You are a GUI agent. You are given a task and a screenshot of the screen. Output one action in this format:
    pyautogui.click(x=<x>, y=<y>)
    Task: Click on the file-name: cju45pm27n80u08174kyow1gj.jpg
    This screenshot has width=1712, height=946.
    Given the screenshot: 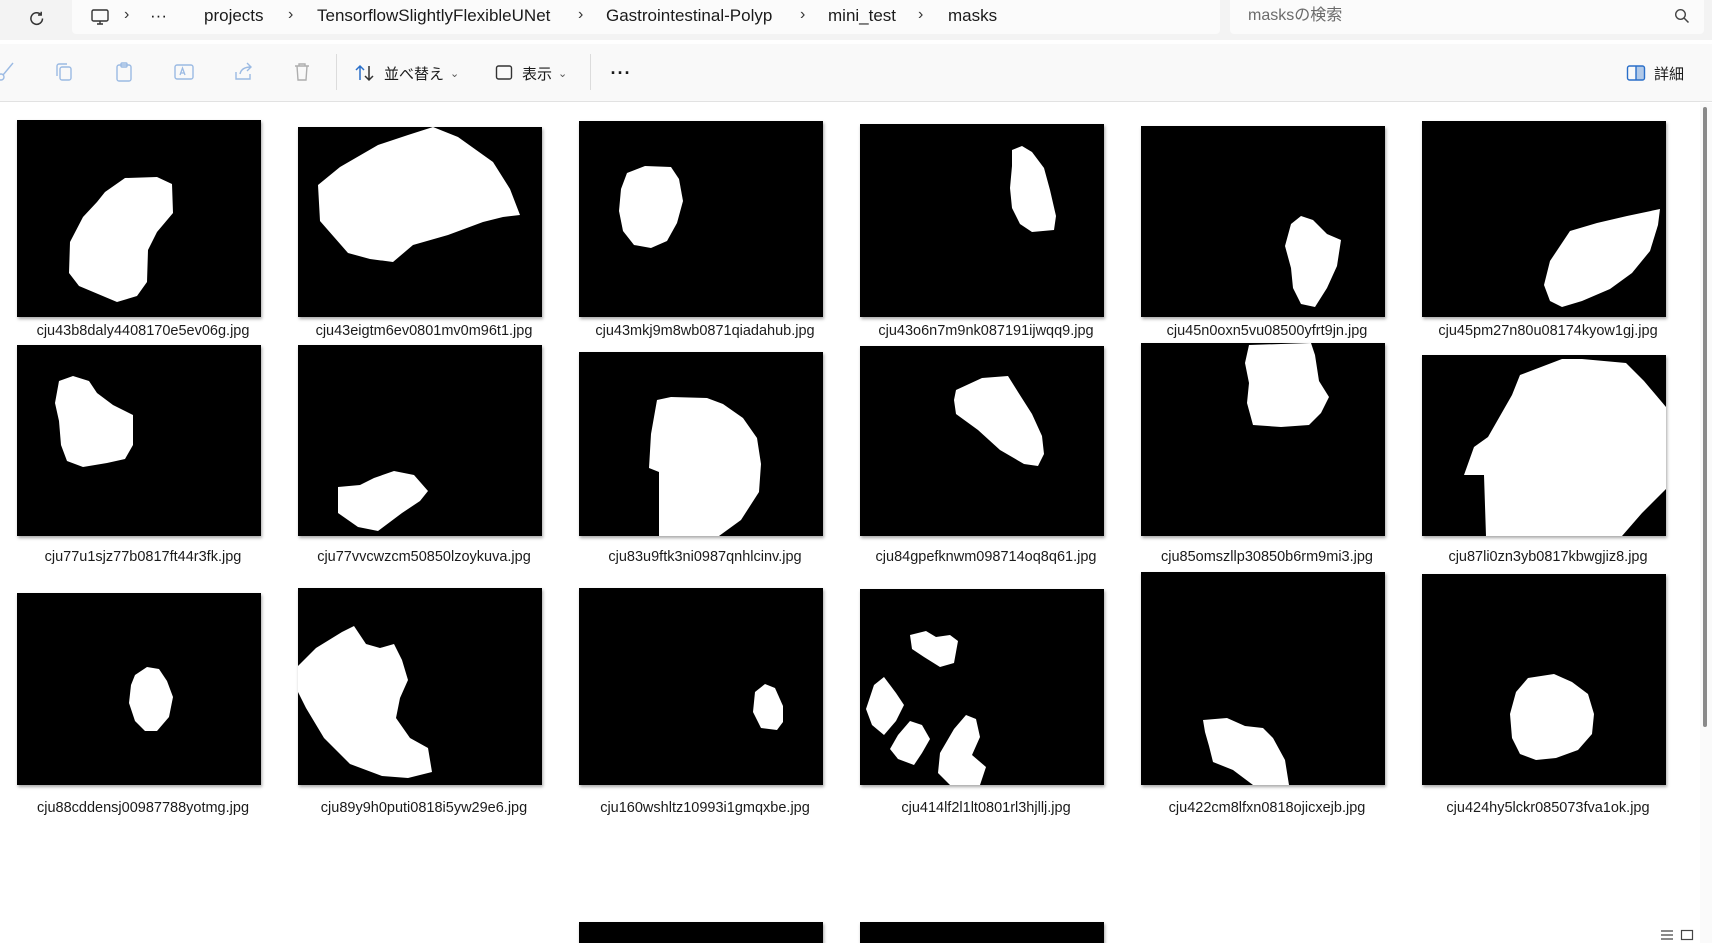 What is the action you would take?
    pyautogui.click(x=1548, y=331)
    